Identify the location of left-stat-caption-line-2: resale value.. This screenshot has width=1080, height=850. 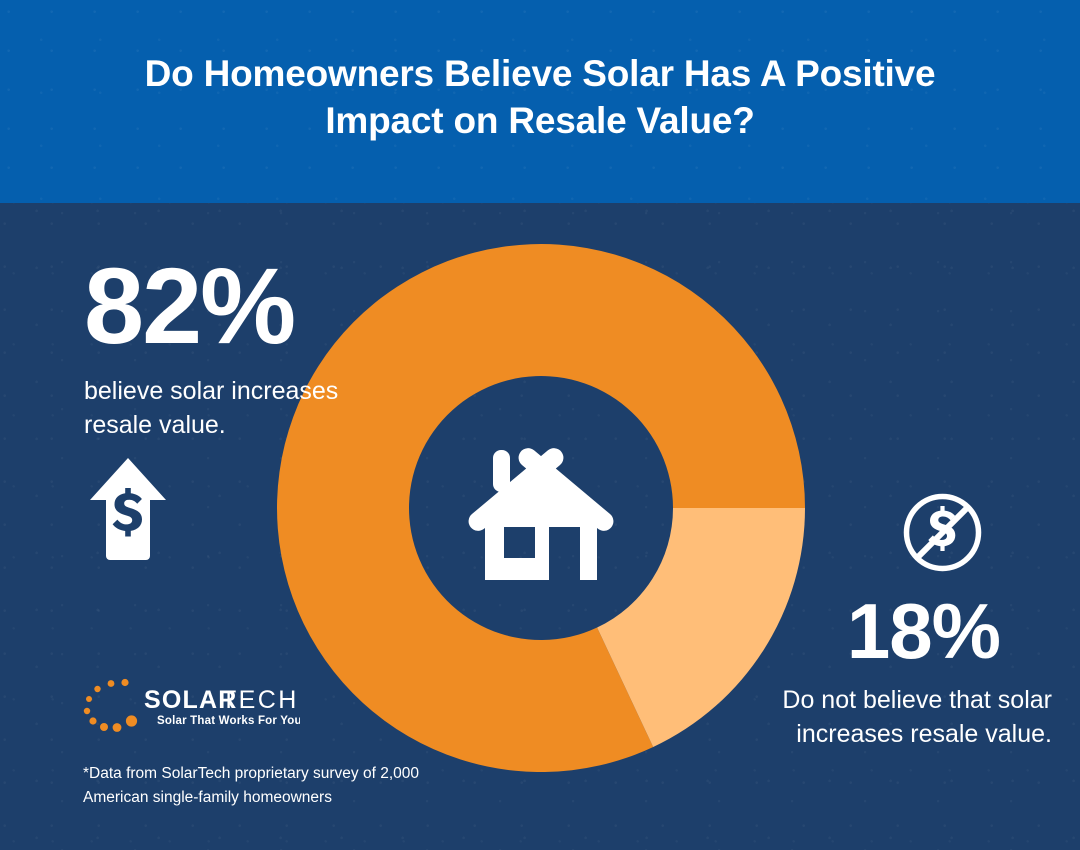
(155, 424).